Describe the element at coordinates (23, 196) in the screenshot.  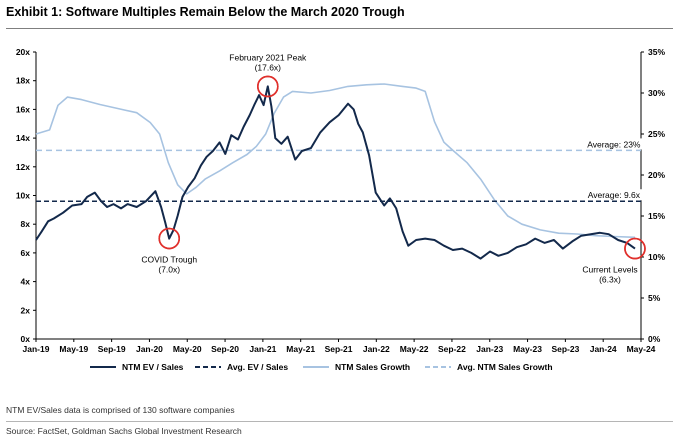
I see `left-tick-label: 10x` at that location.